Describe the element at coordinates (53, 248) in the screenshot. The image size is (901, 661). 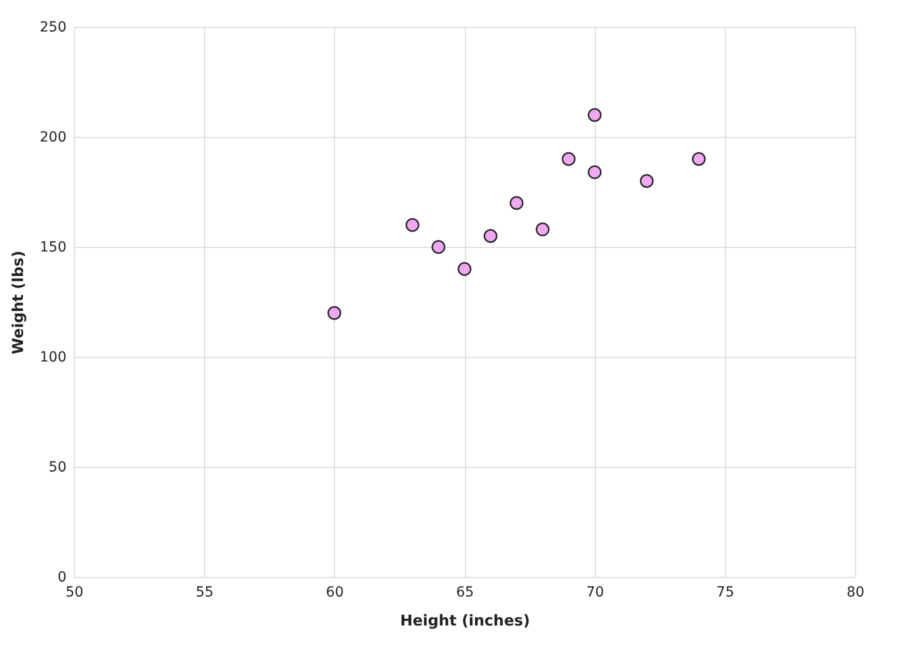
I see `y-tick-label: 150` at that location.